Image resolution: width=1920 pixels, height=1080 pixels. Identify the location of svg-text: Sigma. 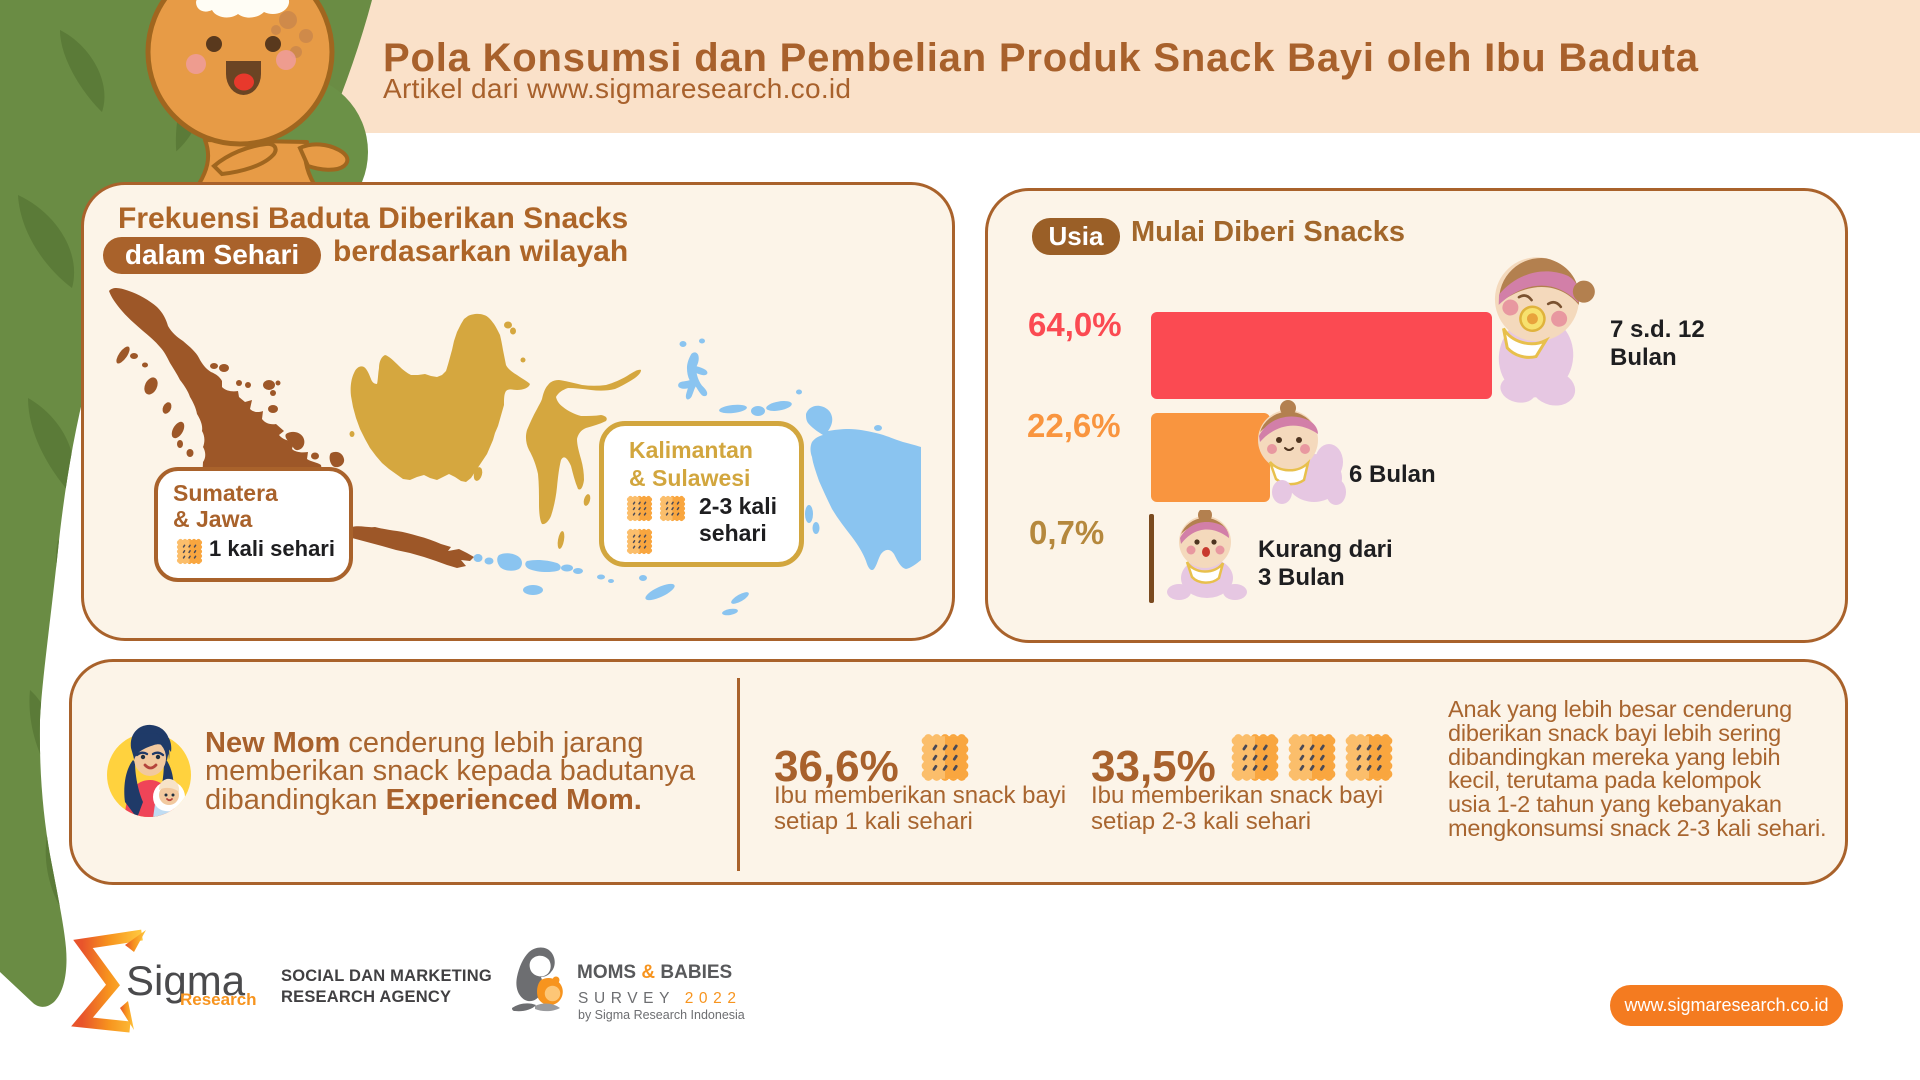
(186, 980).